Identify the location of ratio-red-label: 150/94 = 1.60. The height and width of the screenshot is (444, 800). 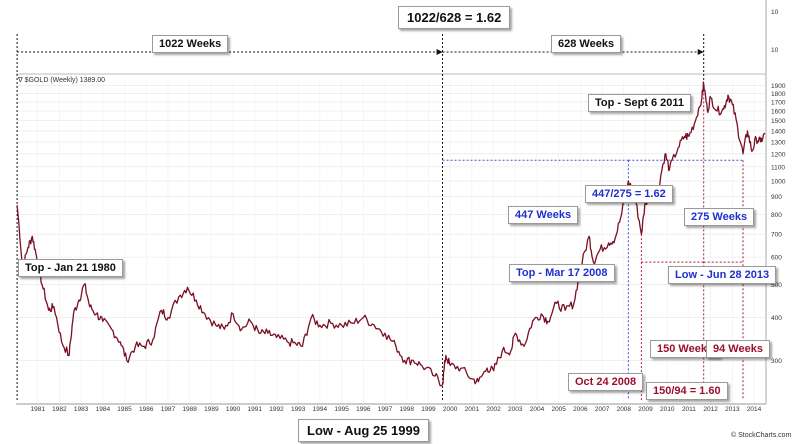
(687, 391).